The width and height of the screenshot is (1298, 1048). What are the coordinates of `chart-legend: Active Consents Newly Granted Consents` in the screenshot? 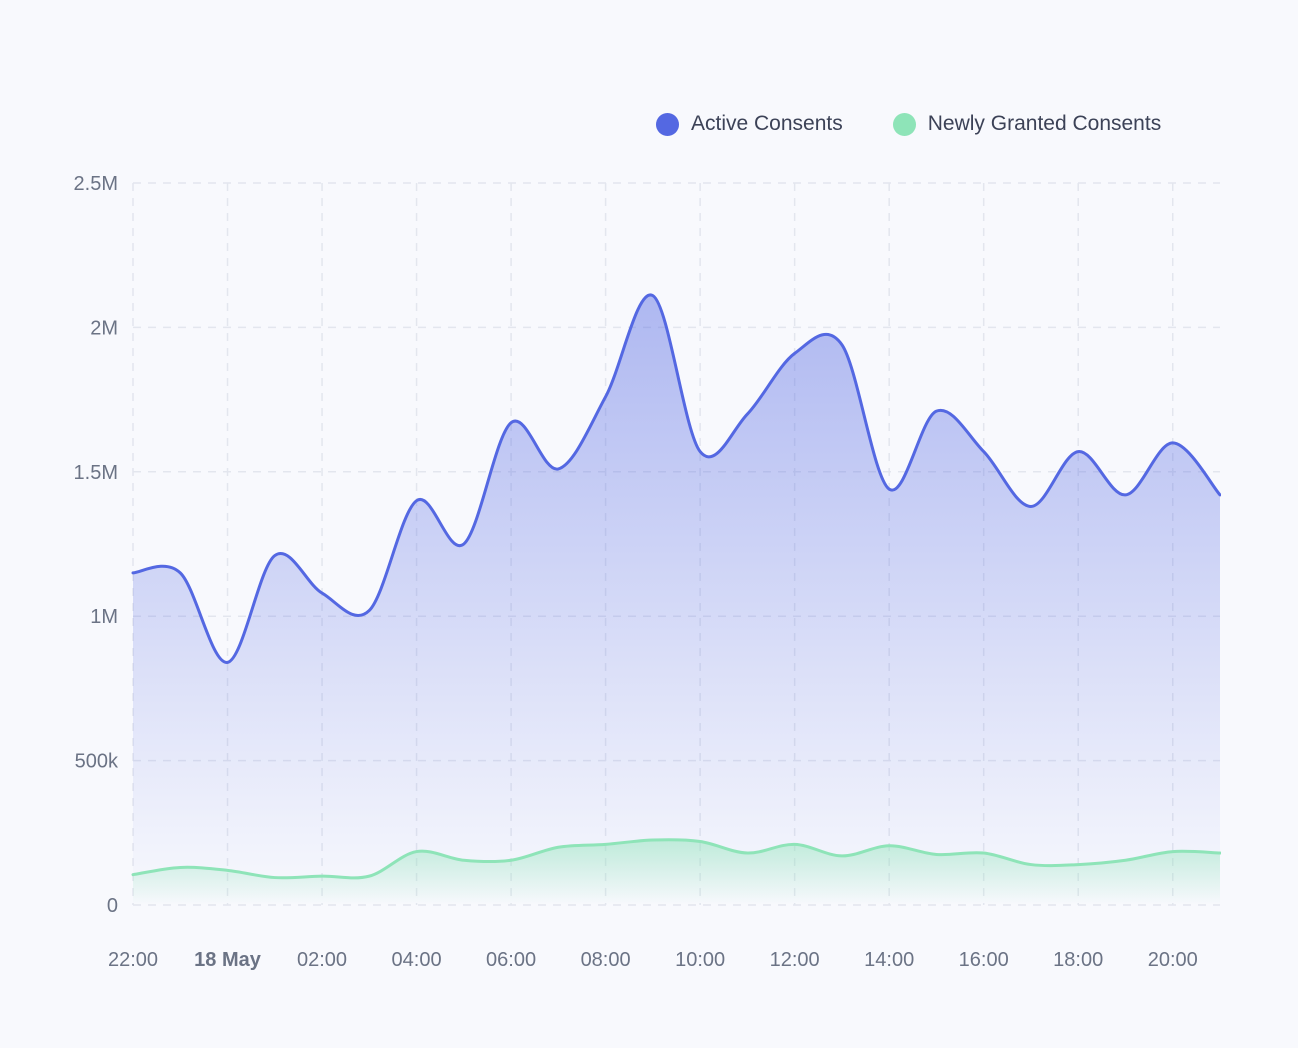 It's located at (908, 124).